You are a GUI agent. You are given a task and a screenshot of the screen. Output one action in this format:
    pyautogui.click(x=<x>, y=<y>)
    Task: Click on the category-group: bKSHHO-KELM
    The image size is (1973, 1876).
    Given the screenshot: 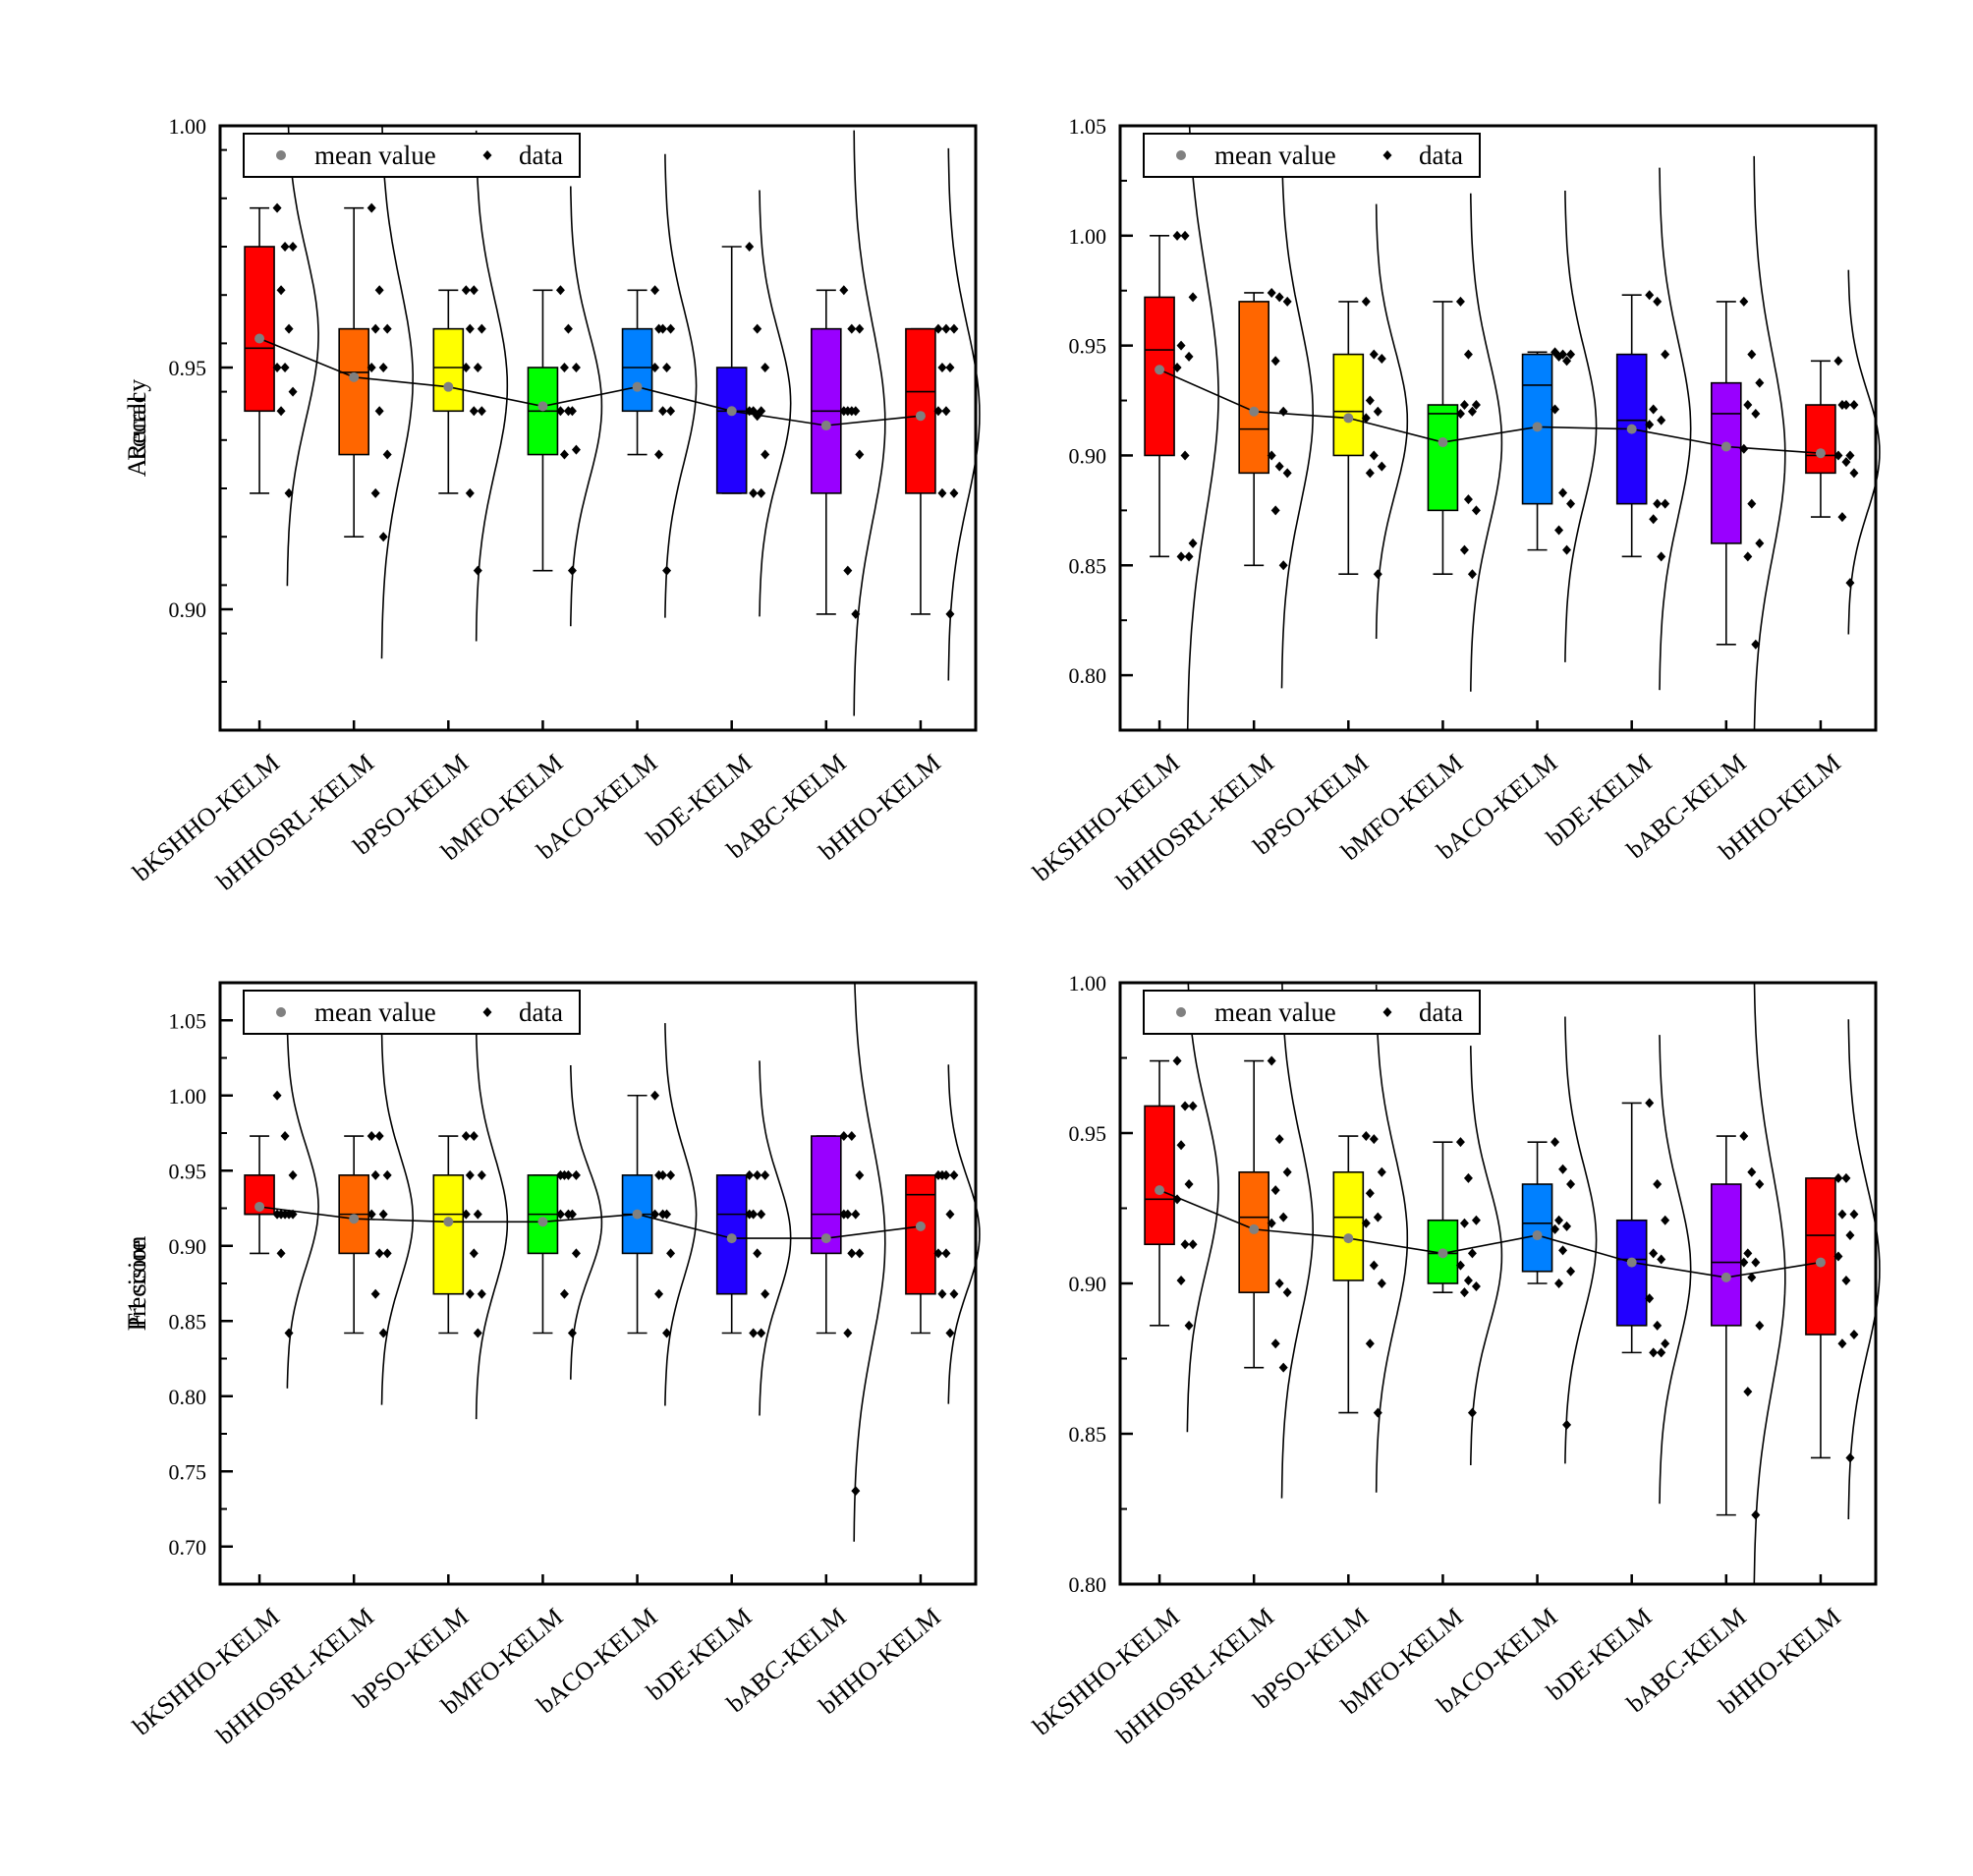 What is the action you would take?
    pyautogui.click(x=1123, y=505)
    